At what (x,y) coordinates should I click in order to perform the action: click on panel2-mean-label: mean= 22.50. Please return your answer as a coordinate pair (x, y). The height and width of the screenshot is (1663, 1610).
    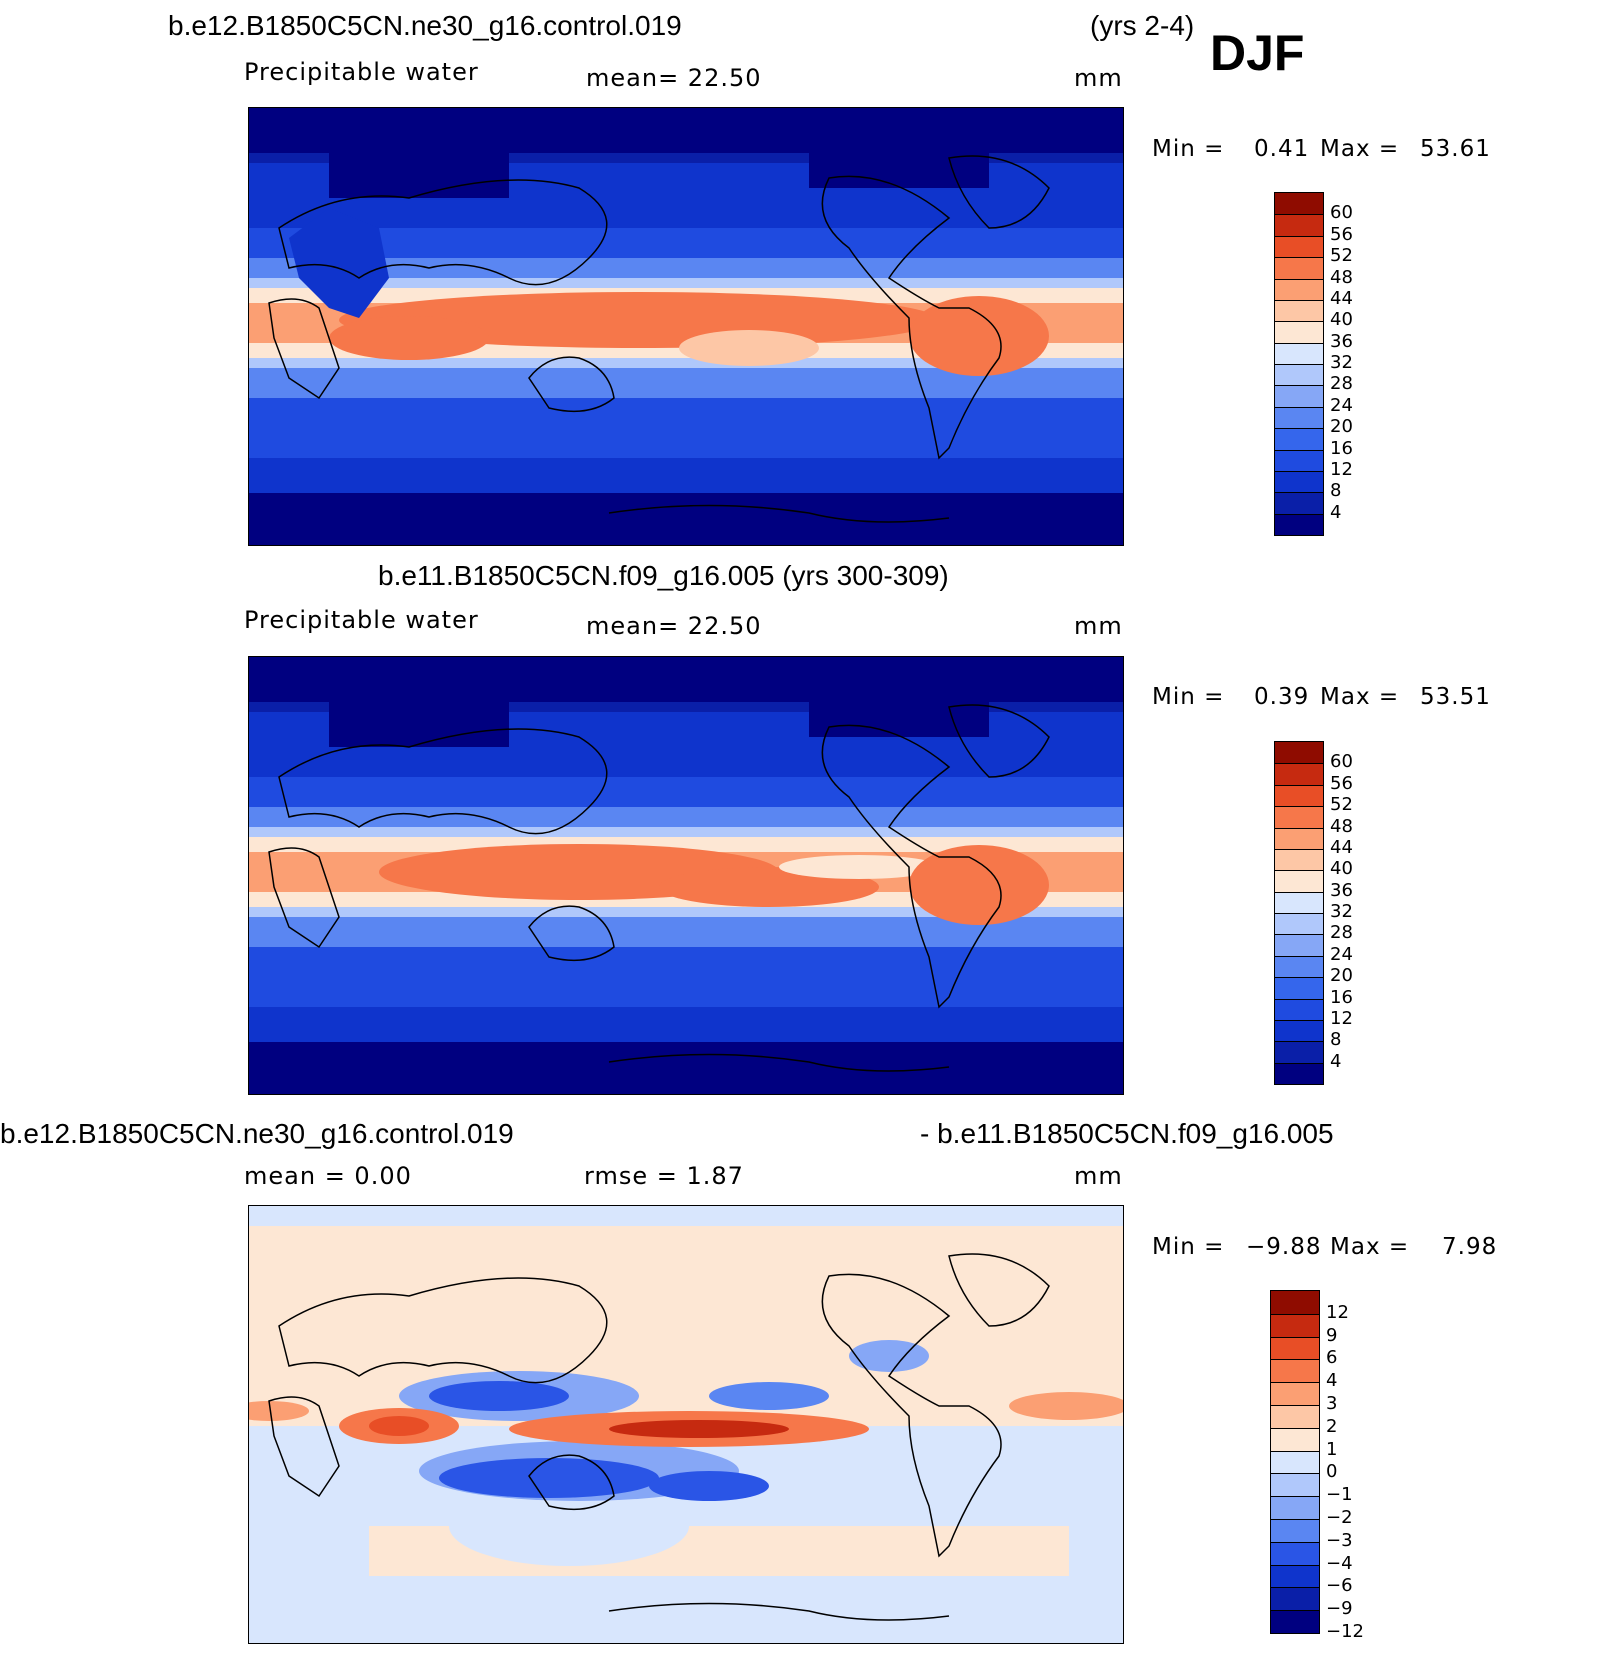
    Looking at the image, I should click on (674, 626).